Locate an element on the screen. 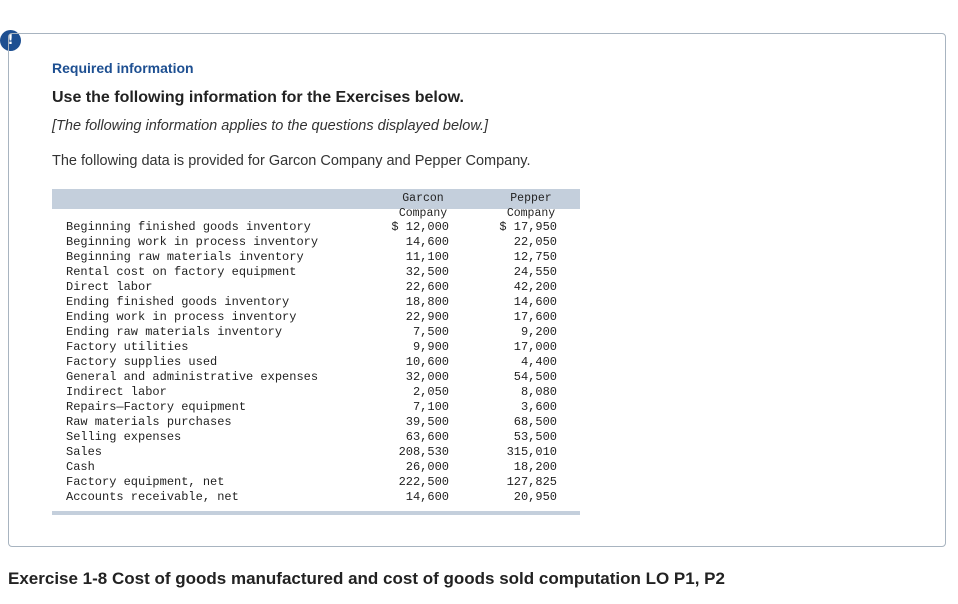  row-label: Beginning finished goods inventory is located at coordinates (188, 227).